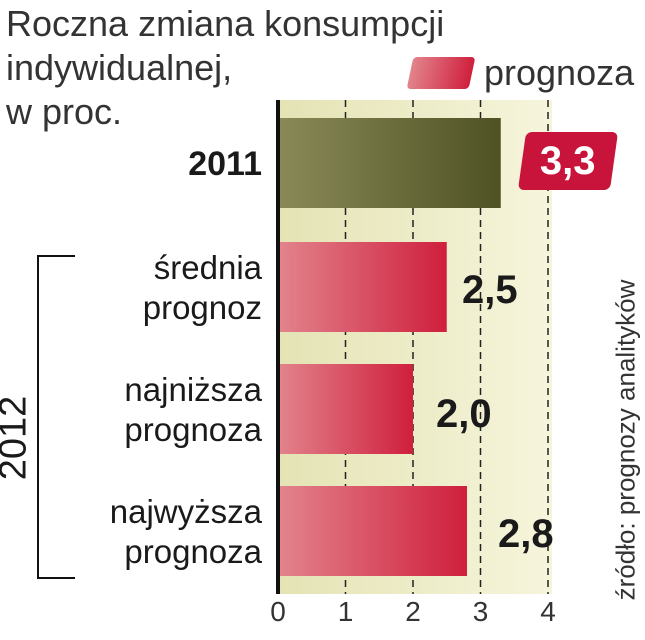  Describe the element at coordinates (345, 611) in the screenshot. I see `x-tick-label-1: 1` at that location.